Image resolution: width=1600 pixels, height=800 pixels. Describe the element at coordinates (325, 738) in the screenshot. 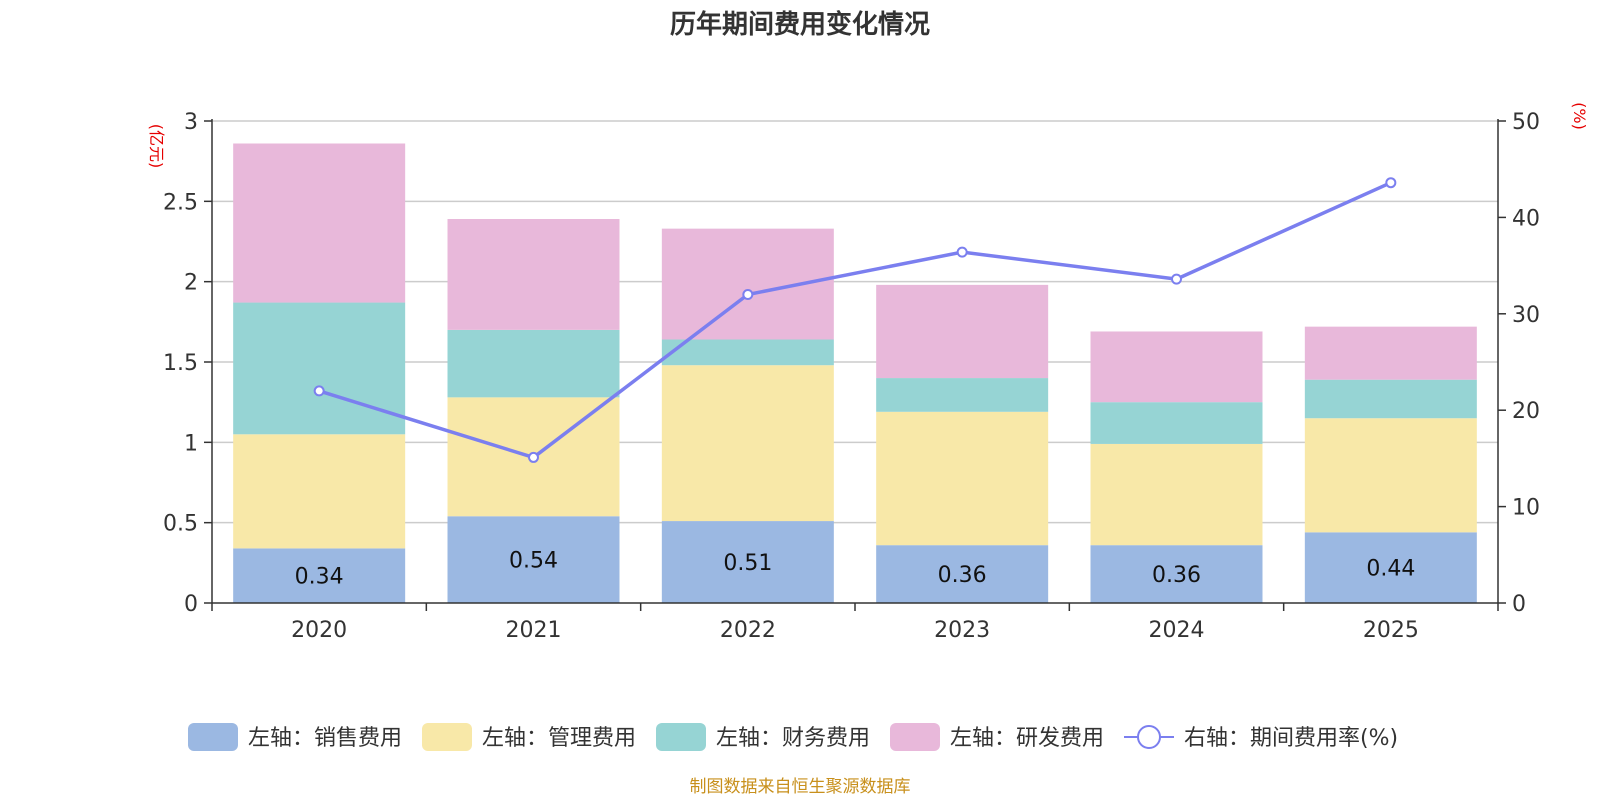

I see `legend-label: 左轴：销售费用` at that location.